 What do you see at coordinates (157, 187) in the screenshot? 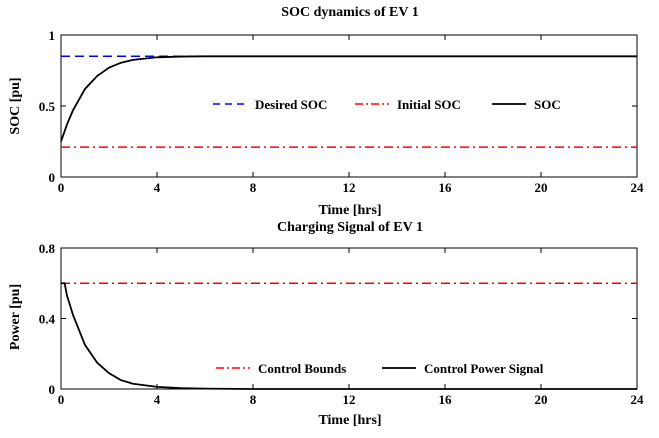
I see `chart1-xtick-label: 4` at bounding box center [157, 187].